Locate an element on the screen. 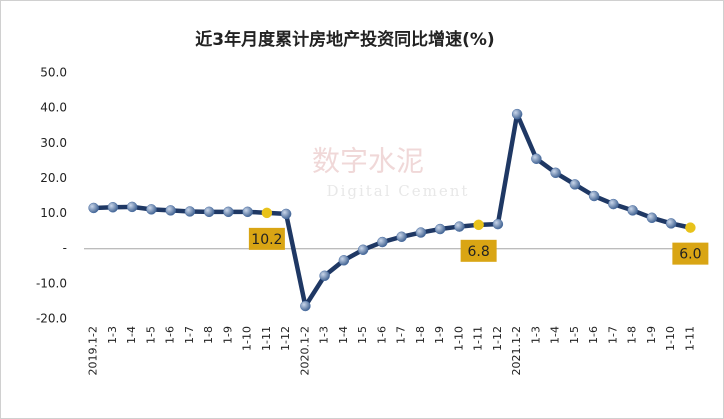 The height and width of the screenshot is (419, 724). y-tick-label: 50.0 is located at coordinates (53, 73).